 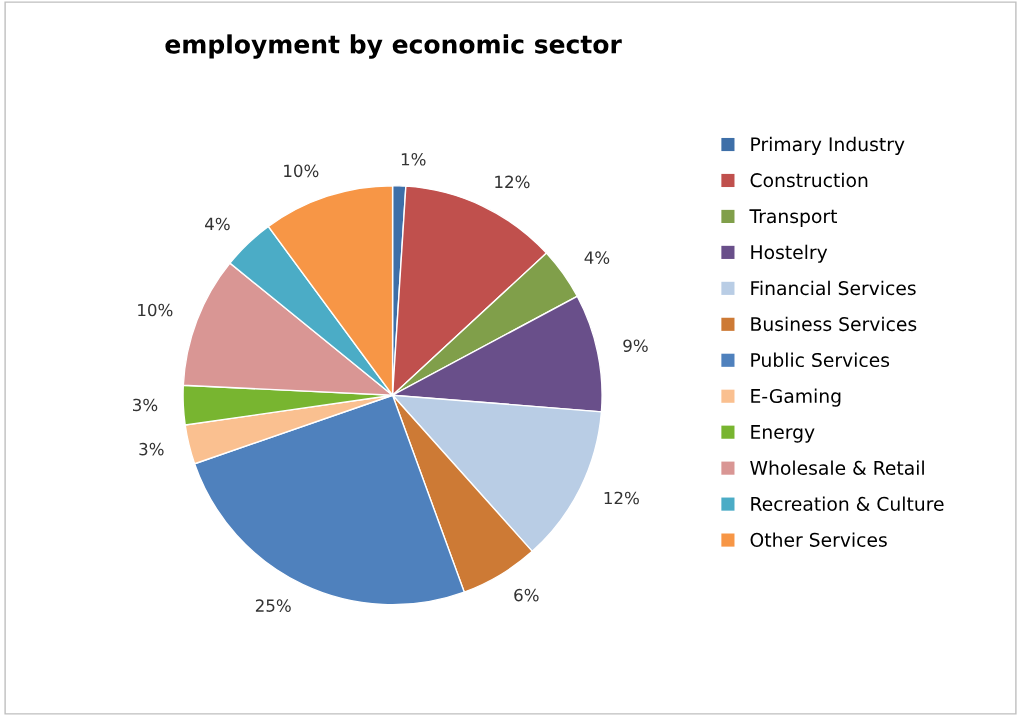 What do you see at coordinates (273, 605) in the screenshot?
I see `data-label: 25%` at bounding box center [273, 605].